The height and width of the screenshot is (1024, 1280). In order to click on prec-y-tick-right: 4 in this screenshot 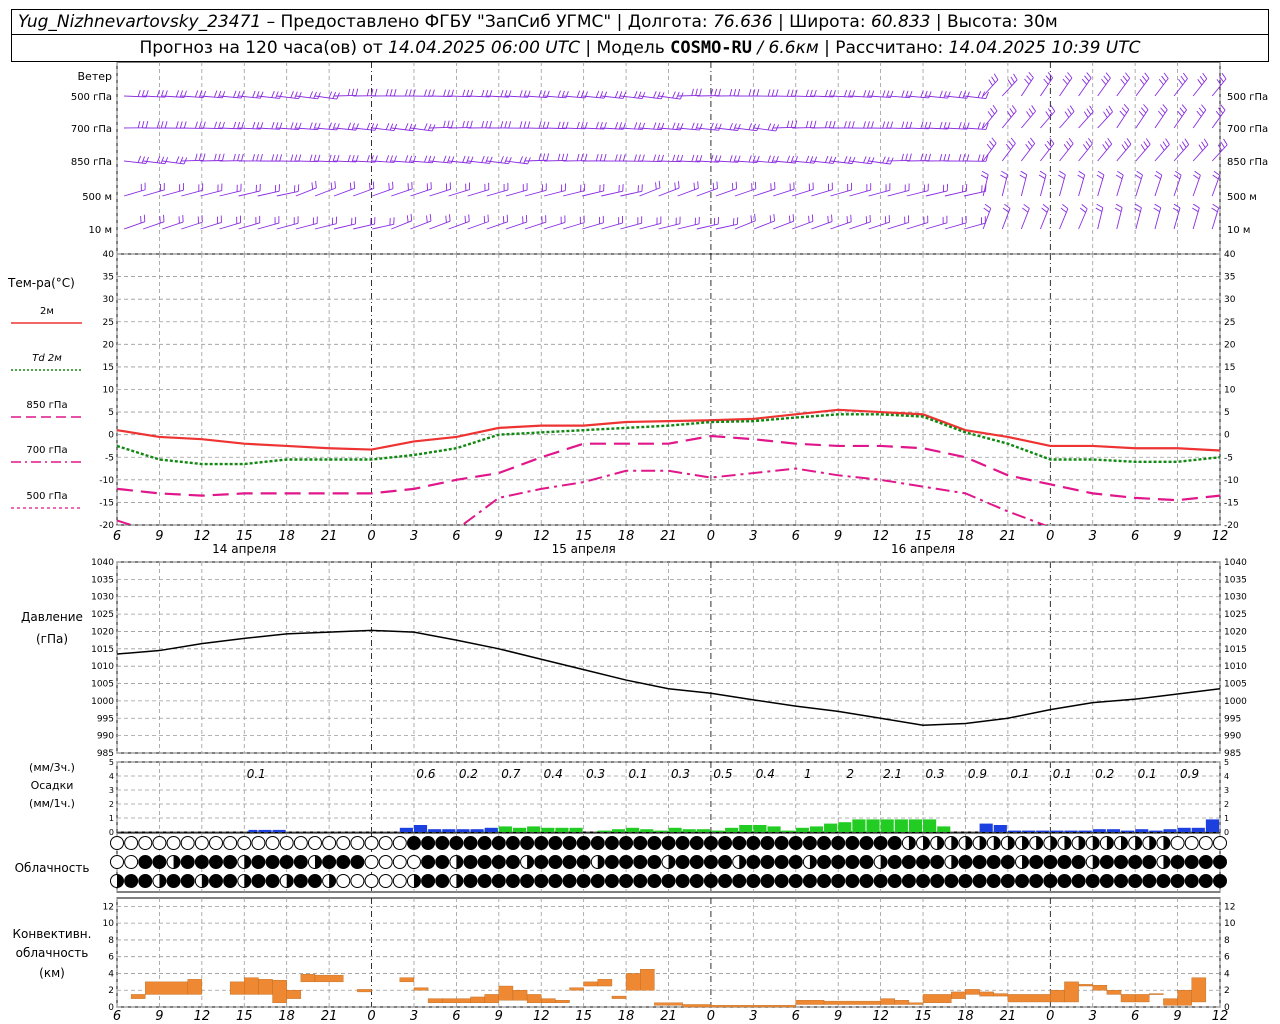, I will do `click(1226, 776)`.